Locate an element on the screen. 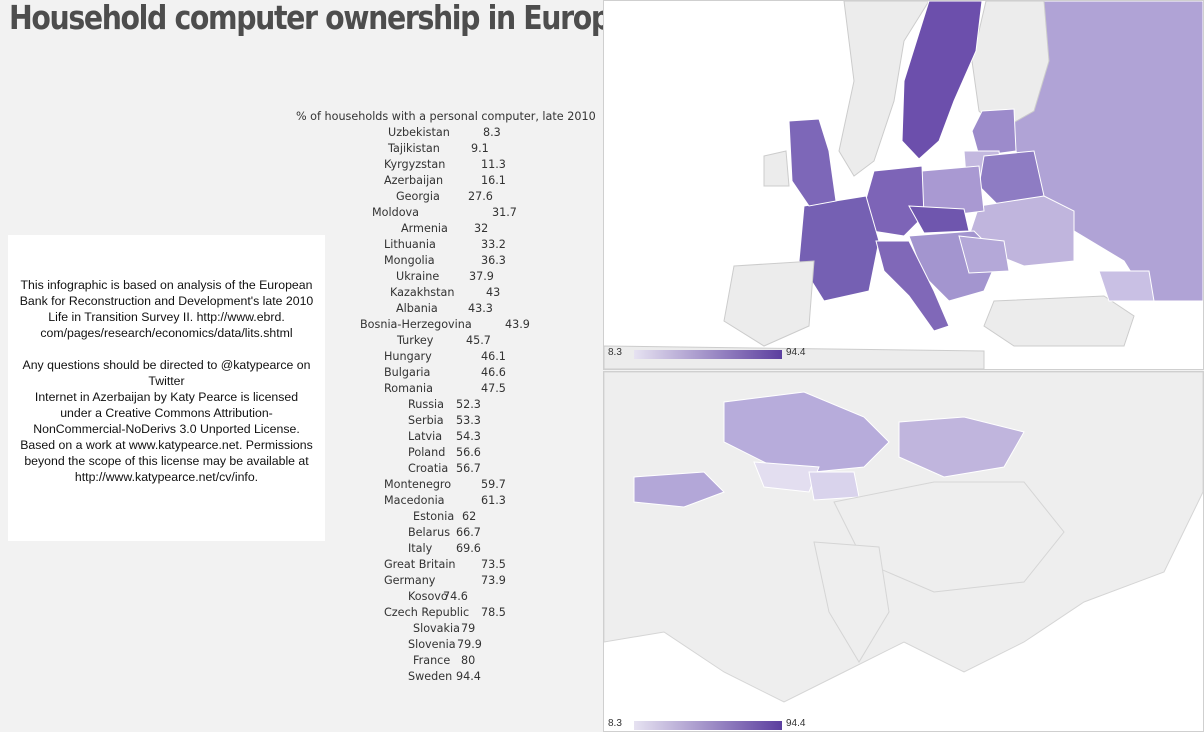  country-row: Bosnia-Herzegovina 43.9 is located at coordinates (446, 325).